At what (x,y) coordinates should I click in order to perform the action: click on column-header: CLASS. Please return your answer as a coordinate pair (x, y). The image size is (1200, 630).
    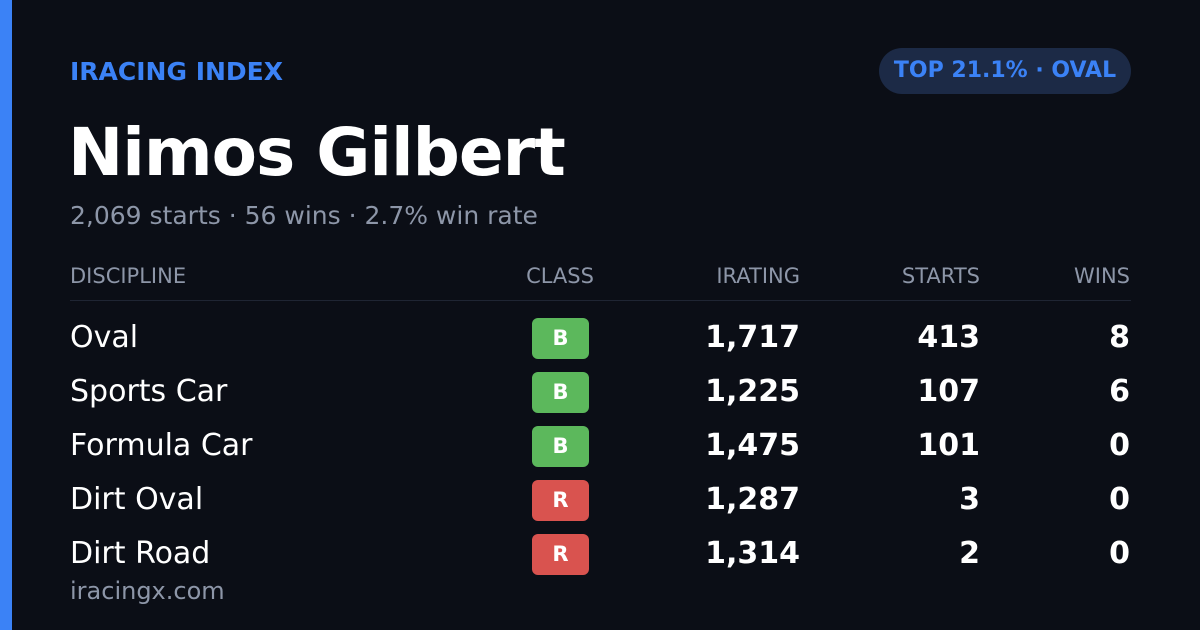
    Looking at the image, I should click on (560, 276).